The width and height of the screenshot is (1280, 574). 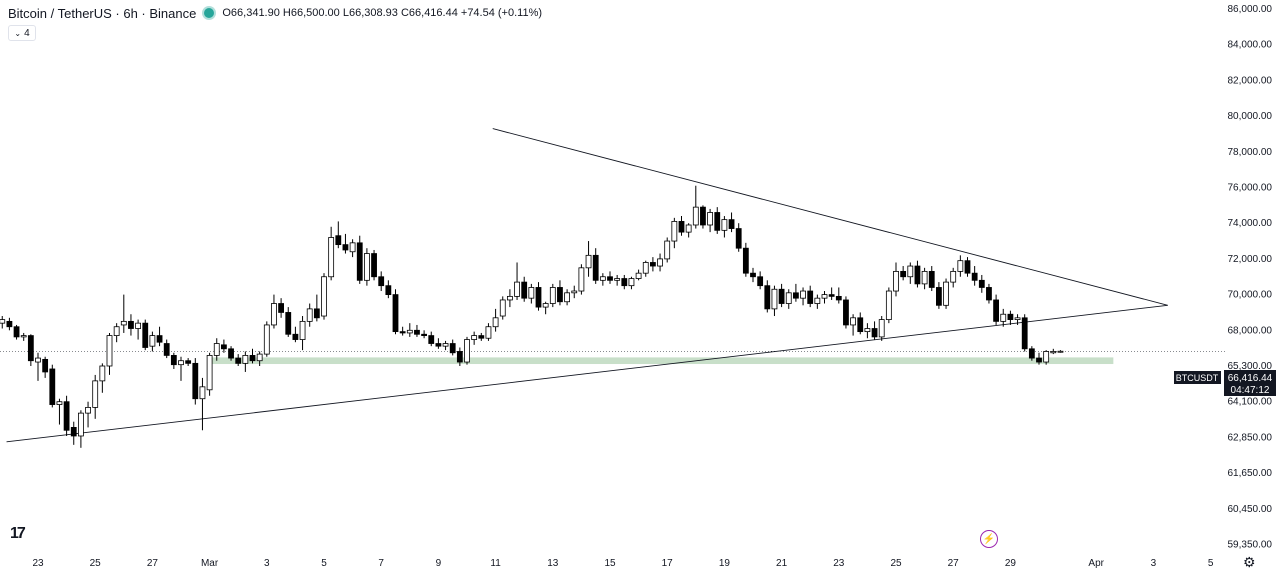 What do you see at coordinates (1250, 9) in the screenshot?
I see `y-tick-label: 86,000.00` at bounding box center [1250, 9].